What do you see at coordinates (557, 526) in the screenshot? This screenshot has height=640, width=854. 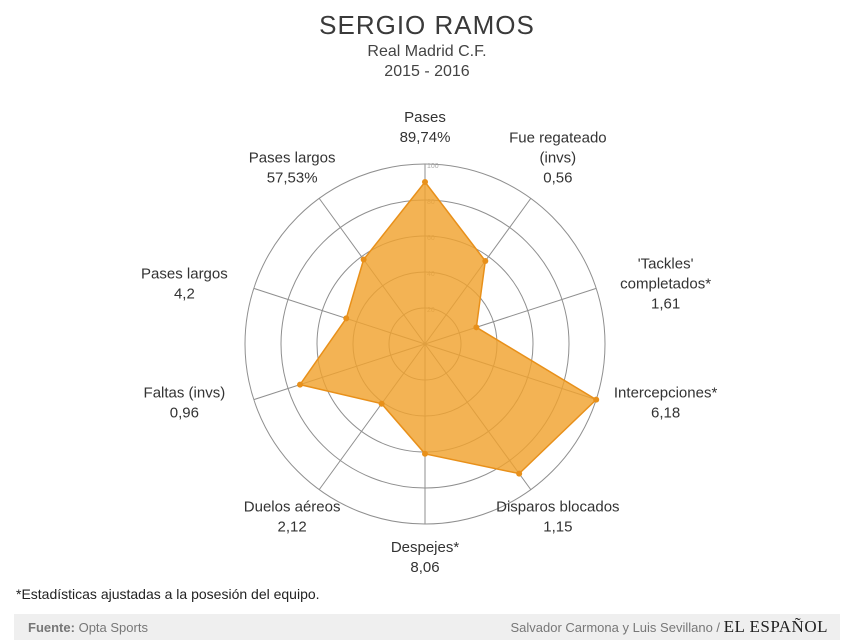 I see `axis-value: 1,15` at bounding box center [557, 526].